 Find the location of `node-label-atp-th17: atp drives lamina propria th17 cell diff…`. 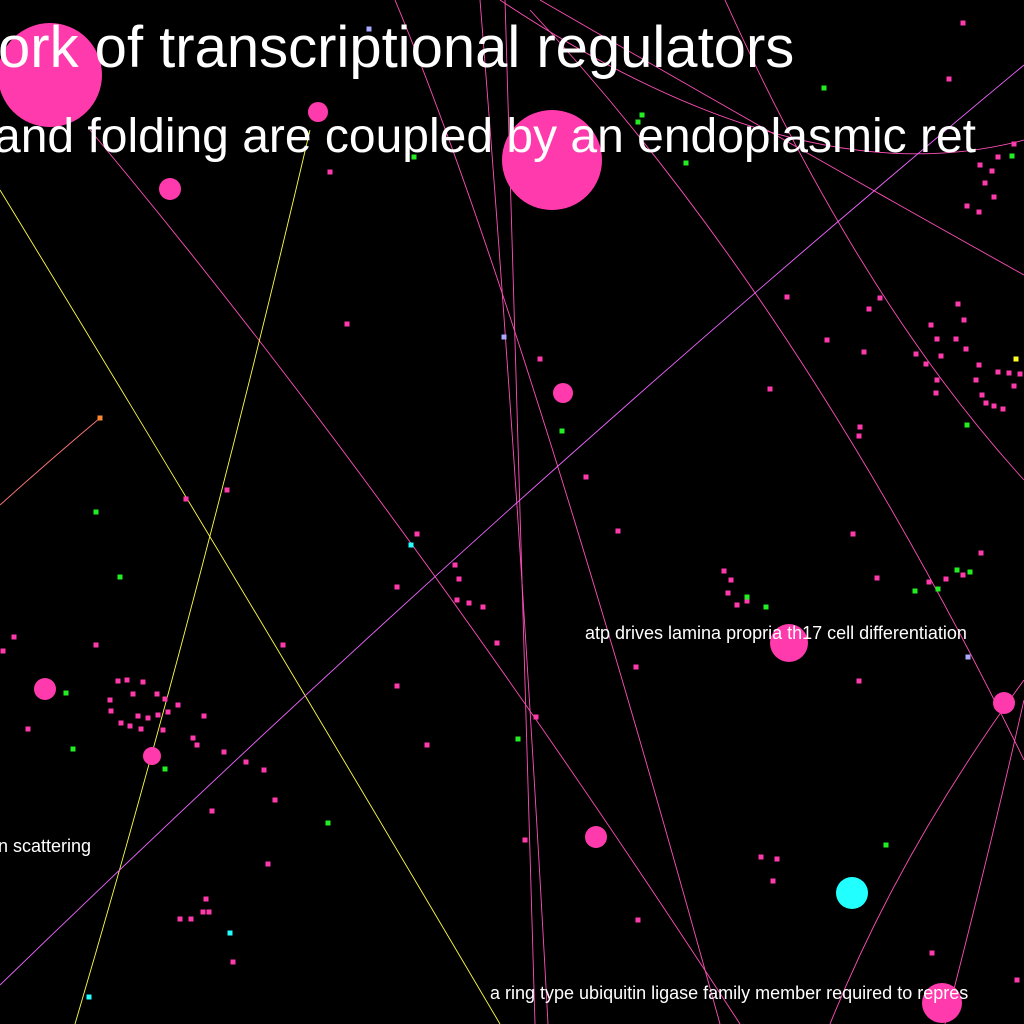

node-label-atp-th17: atp drives lamina propria th17 cell diff… is located at coordinates (776, 633).